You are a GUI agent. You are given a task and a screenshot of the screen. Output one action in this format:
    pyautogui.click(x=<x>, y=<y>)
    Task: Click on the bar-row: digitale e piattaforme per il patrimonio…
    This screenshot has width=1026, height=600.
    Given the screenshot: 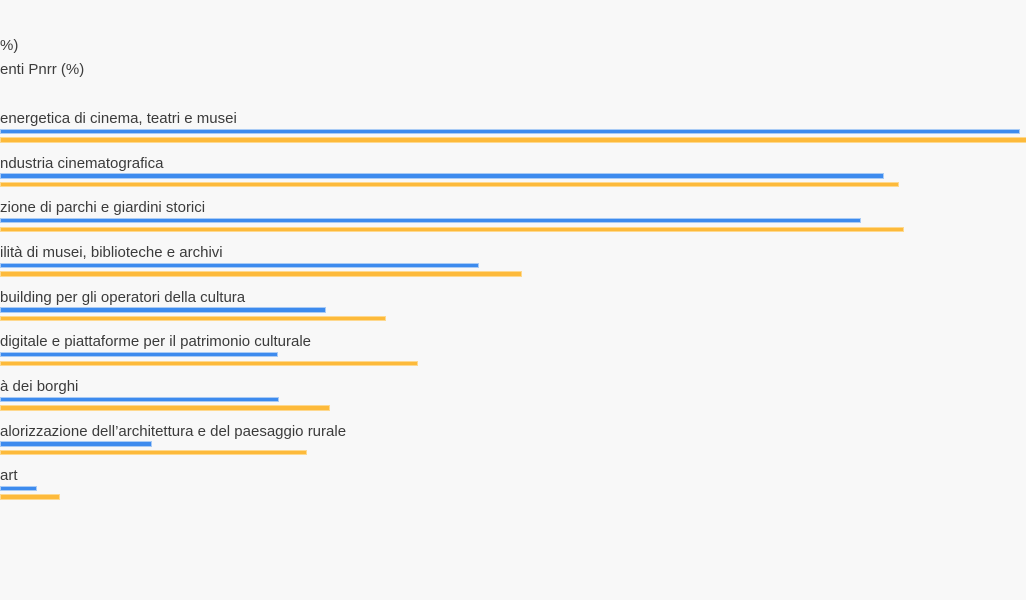 What is the action you would take?
    pyautogui.click(x=513, y=355)
    